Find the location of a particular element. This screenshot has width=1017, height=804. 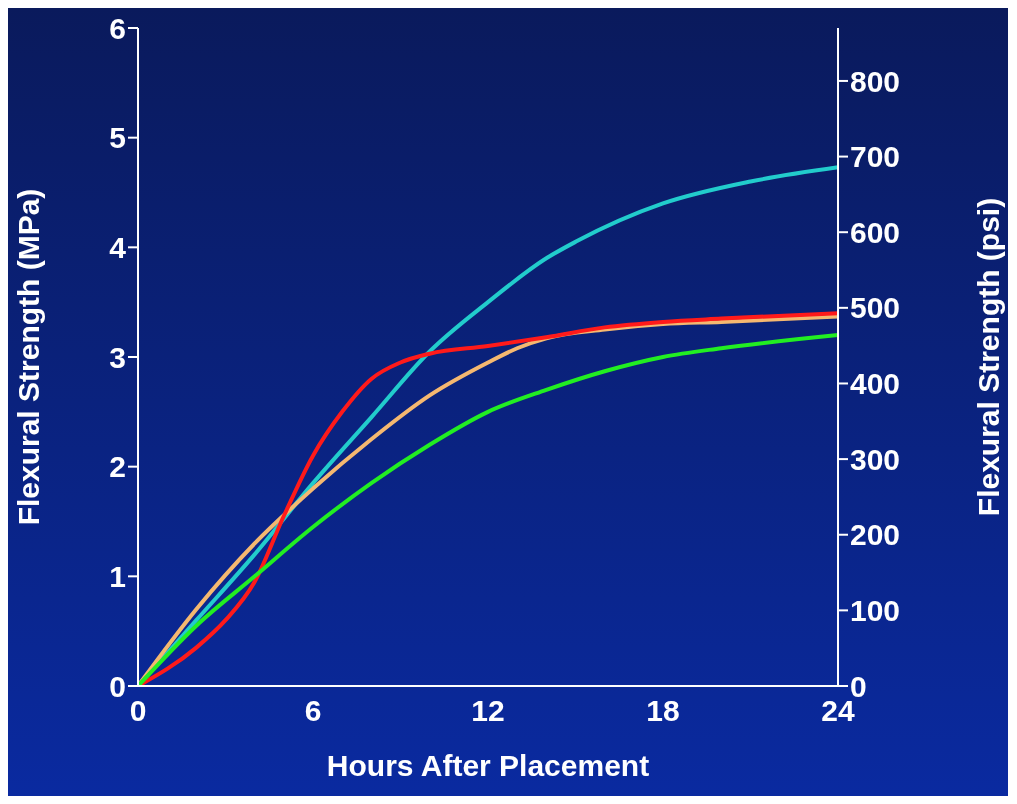

x-tick-label: 6 is located at coordinates (313, 711).